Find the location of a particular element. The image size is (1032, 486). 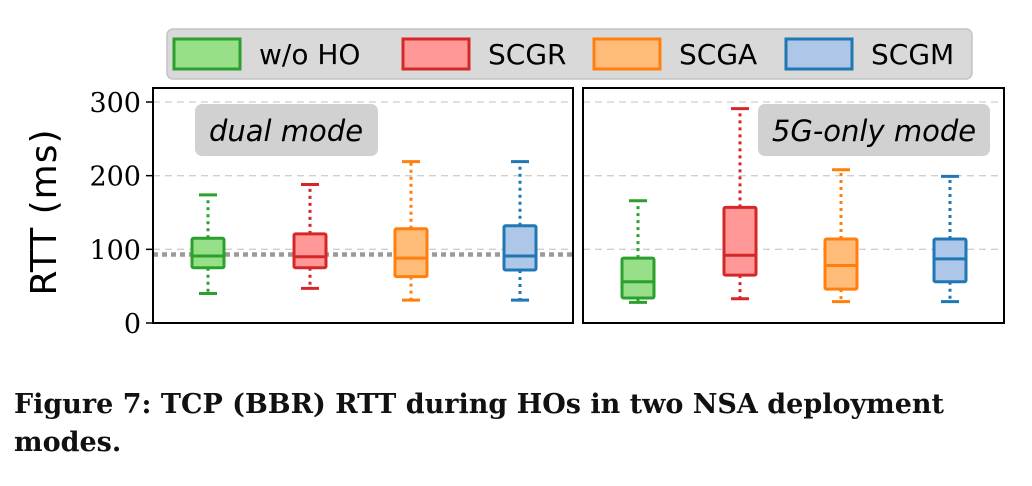

legend-entry-scgm: SCGM is located at coordinates (869, 54).